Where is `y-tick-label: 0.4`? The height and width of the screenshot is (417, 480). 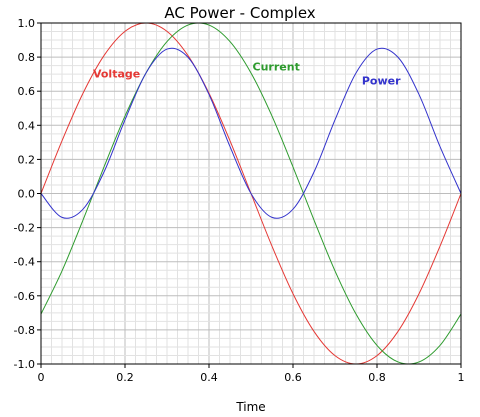
y-tick-label: 0.4 is located at coordinates (27, 125).